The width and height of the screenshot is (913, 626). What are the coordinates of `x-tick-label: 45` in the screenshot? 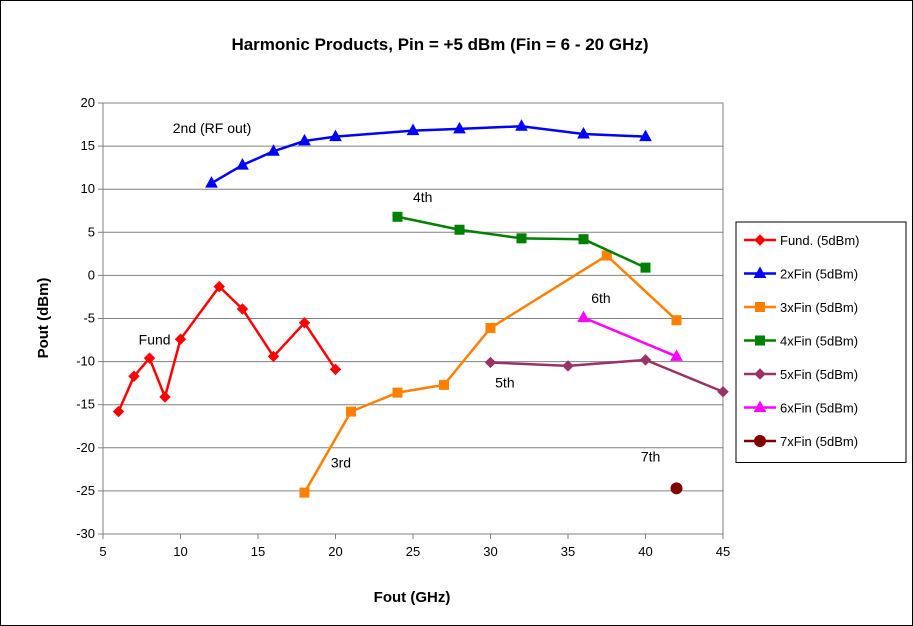 It's located at (723, 551).